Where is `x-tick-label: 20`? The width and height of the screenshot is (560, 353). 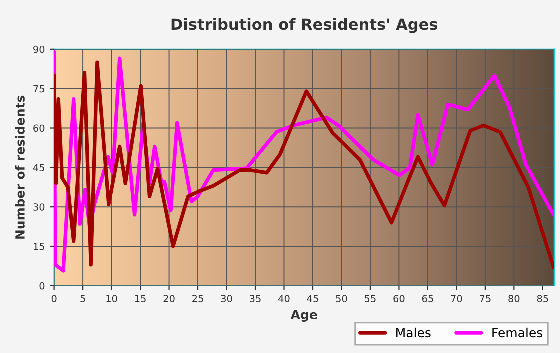
x-tick-label: 20 is located at coordinates (169, 298).